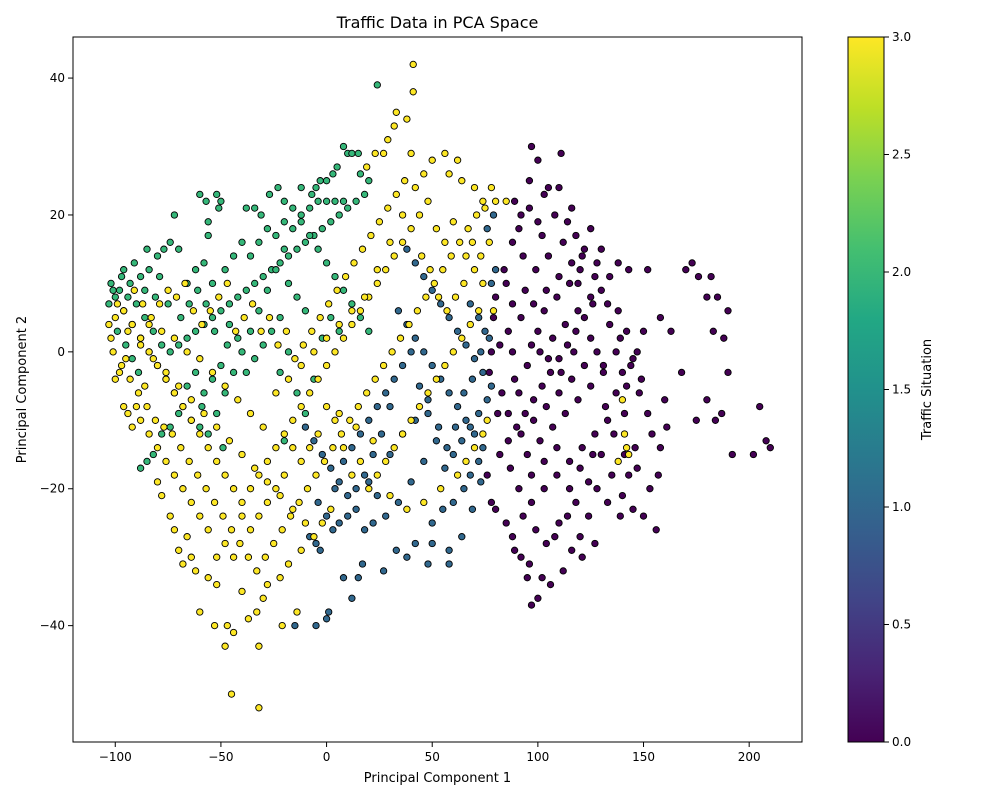 The height and width of the screenshot is (800, 1000). I want to click on x-axis-label: Principal Component 1, so click(437, 778).